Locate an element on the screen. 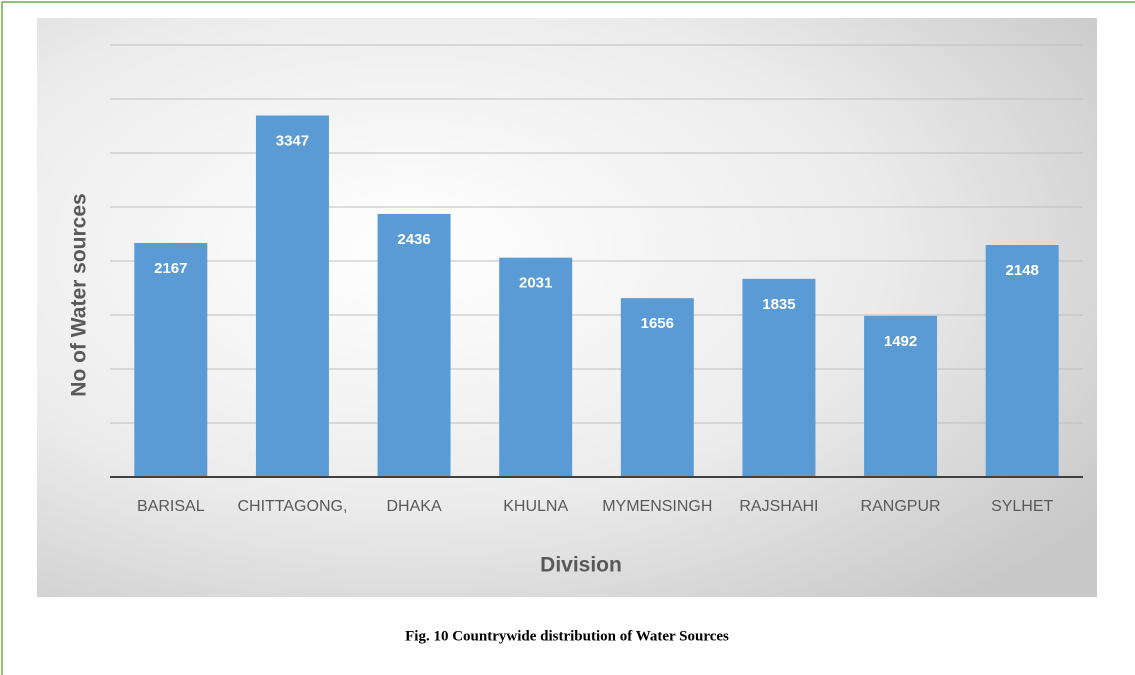  x-tick-label: RANGPUR is located at coordinates (901, 506).